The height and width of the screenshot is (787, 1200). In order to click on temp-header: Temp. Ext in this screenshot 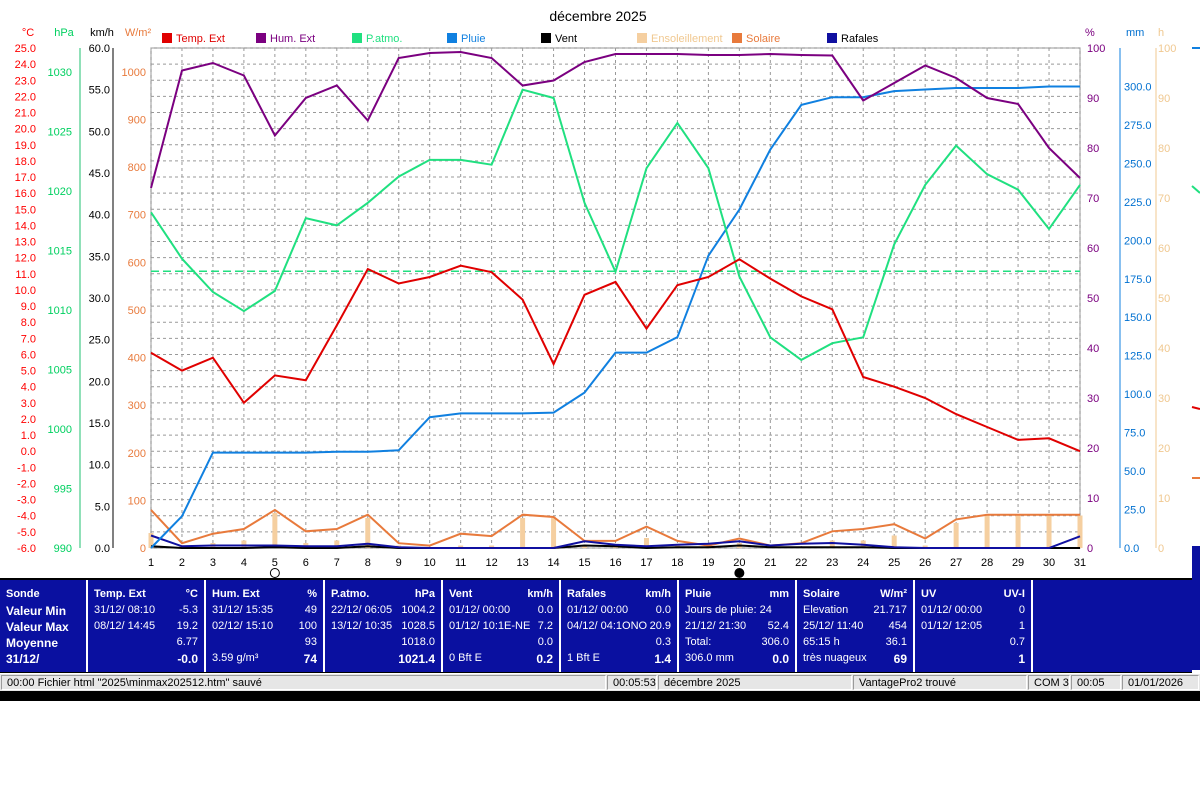, I will do `click(120, 594)`.